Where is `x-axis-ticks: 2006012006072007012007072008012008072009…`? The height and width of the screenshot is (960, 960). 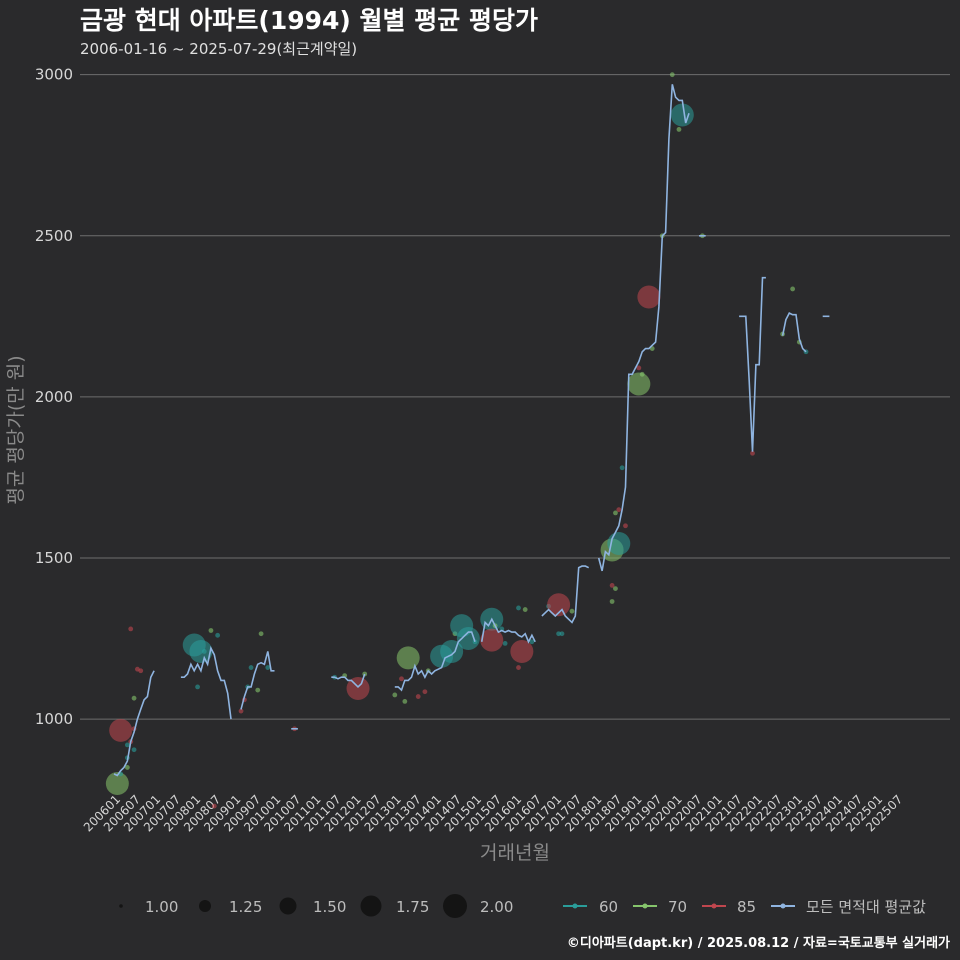
x-axis-ticks: 2006012006072007012007072008012008072009… is located at coordinates (493, 813).